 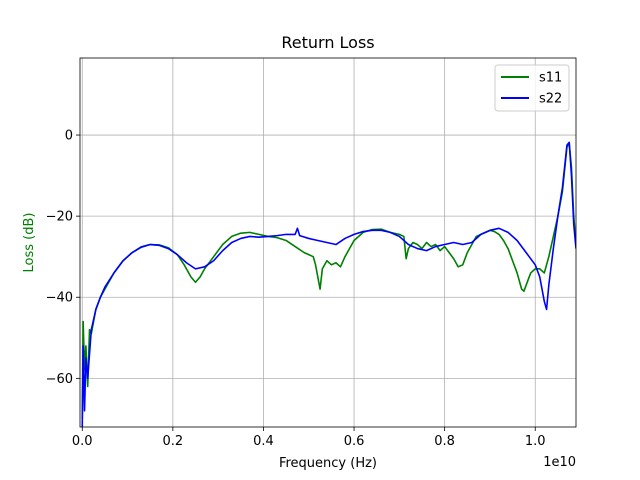 What do you see at coordinates (59, 298) in the screenshot?
I see `y-tick-label: −40` at bounding box center [59, 298].